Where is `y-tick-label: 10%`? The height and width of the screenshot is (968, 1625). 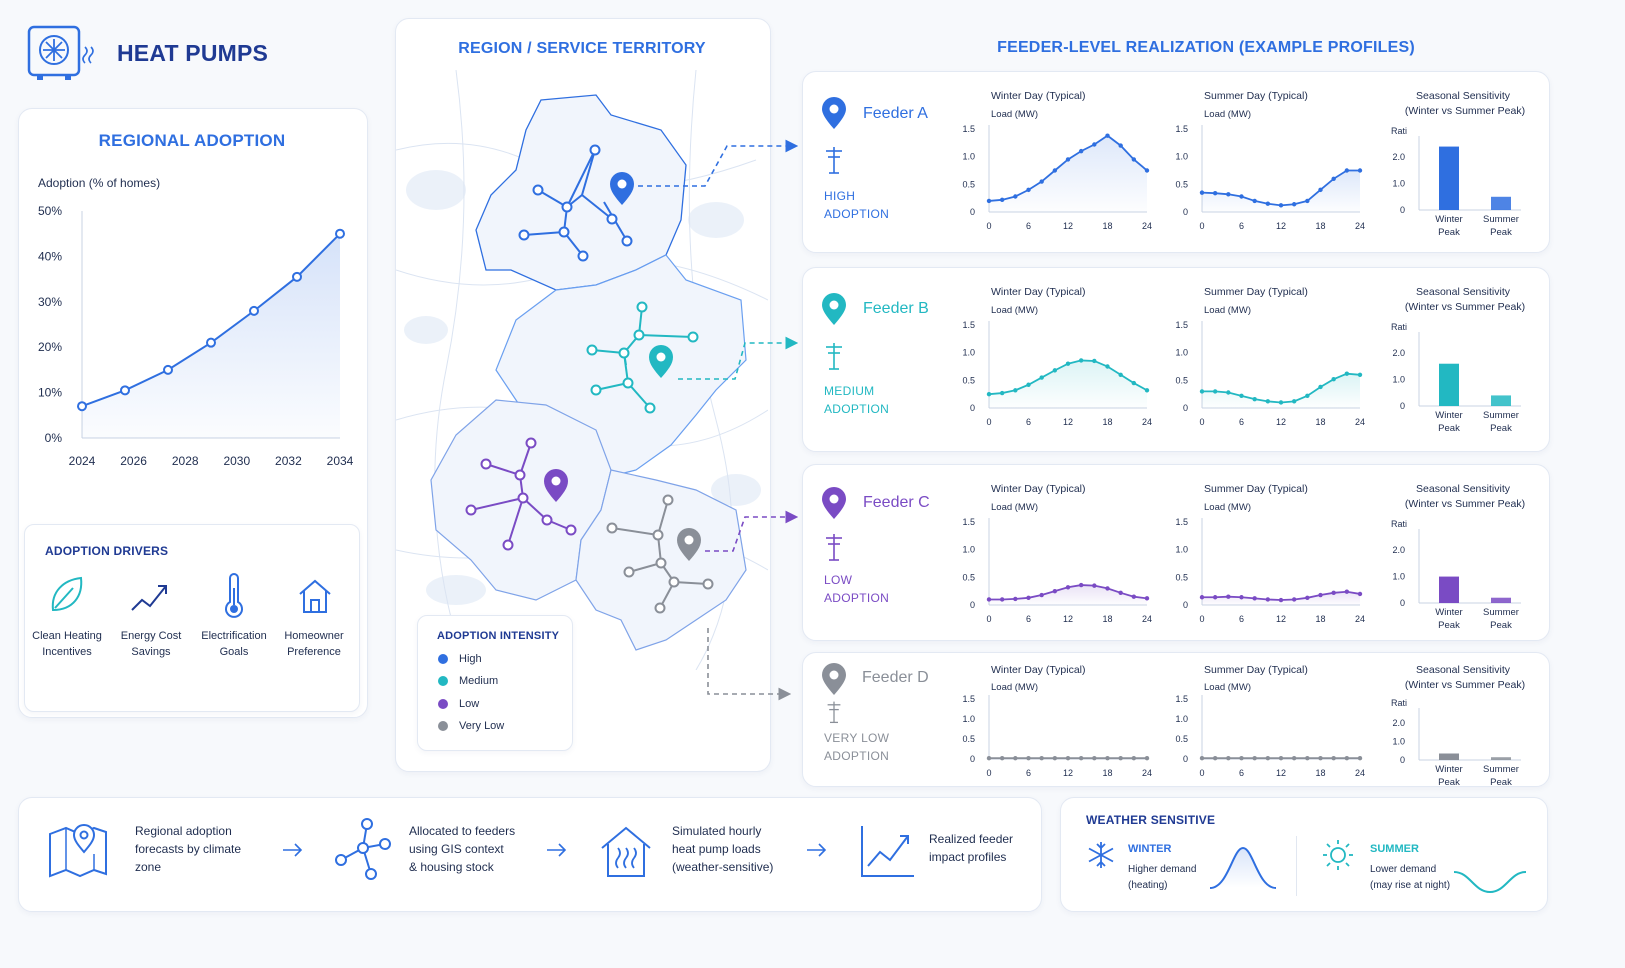
y-tick-label: 10% is located at coordinates (50, 393).